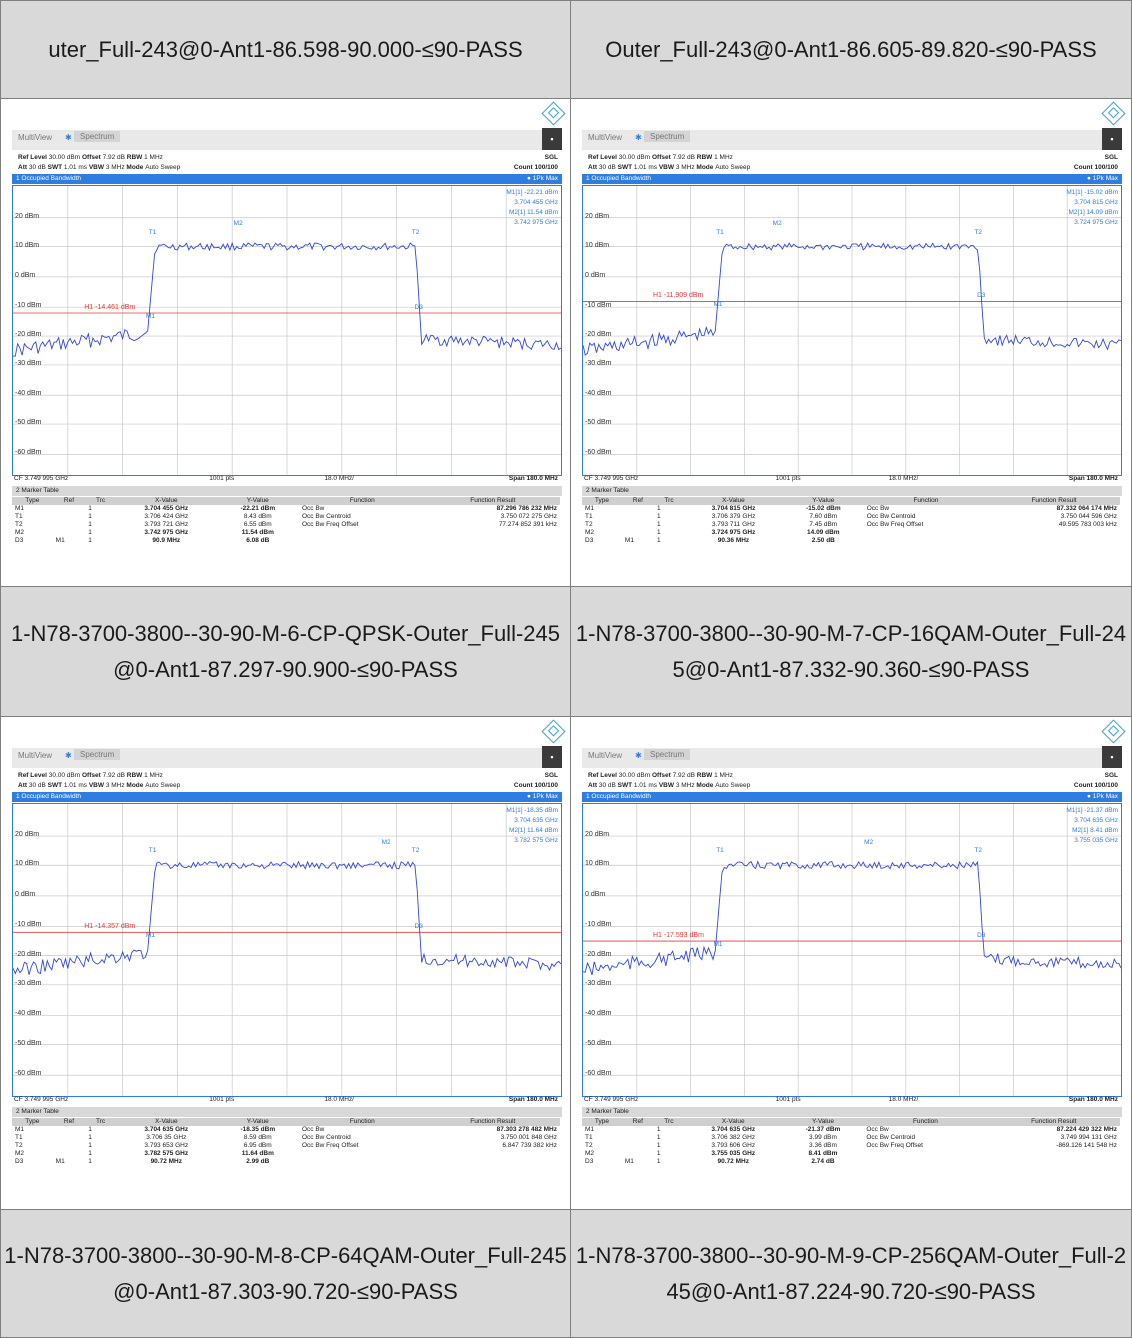 This screenshot has height=1338, width=1132. What do you see at coordinates (733, 1161) in the screenshot?
I see `table-cell: 90.72 MHz` at bounding box center [733, 1161].